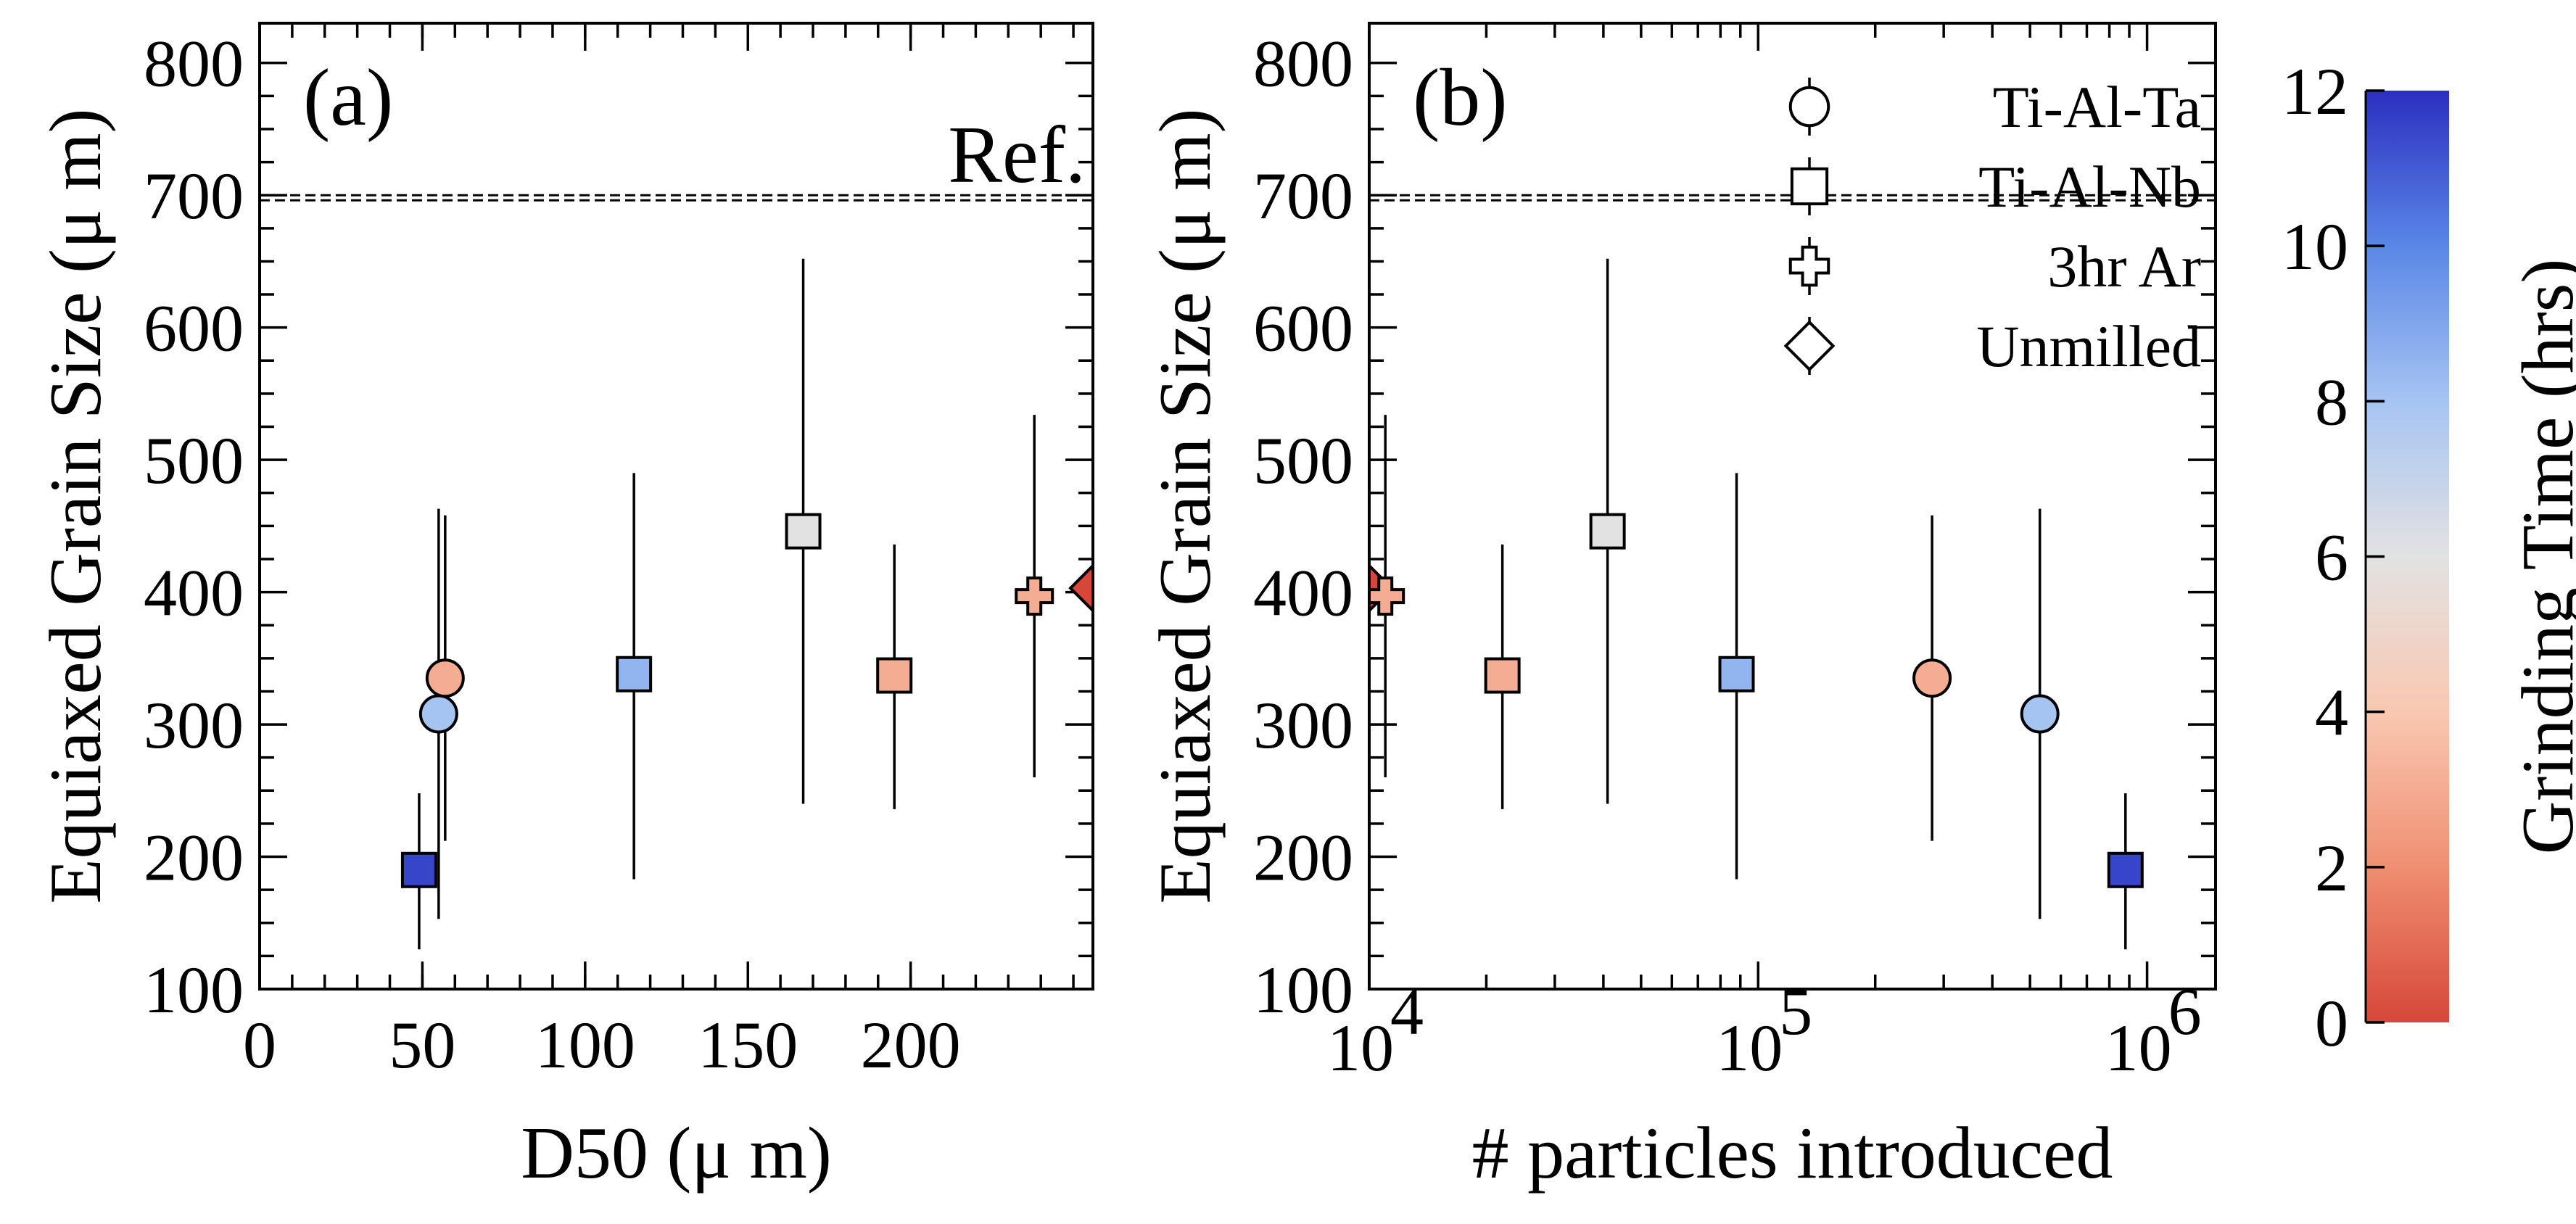 This screenshot has width=2576, height=1224. I want to click on colorbar: 0 2 4 6 8 10 12 Grinding Time (hrs), so click(2429, 557).